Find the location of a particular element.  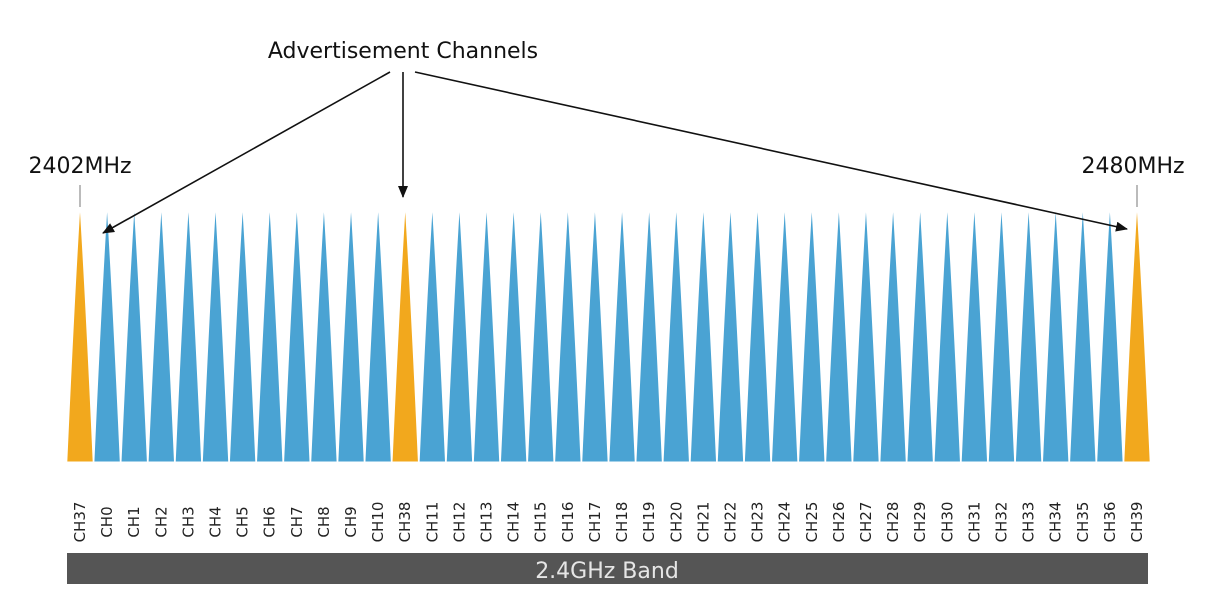

channel-label: CH35 is located at coordinates (1083, 522).